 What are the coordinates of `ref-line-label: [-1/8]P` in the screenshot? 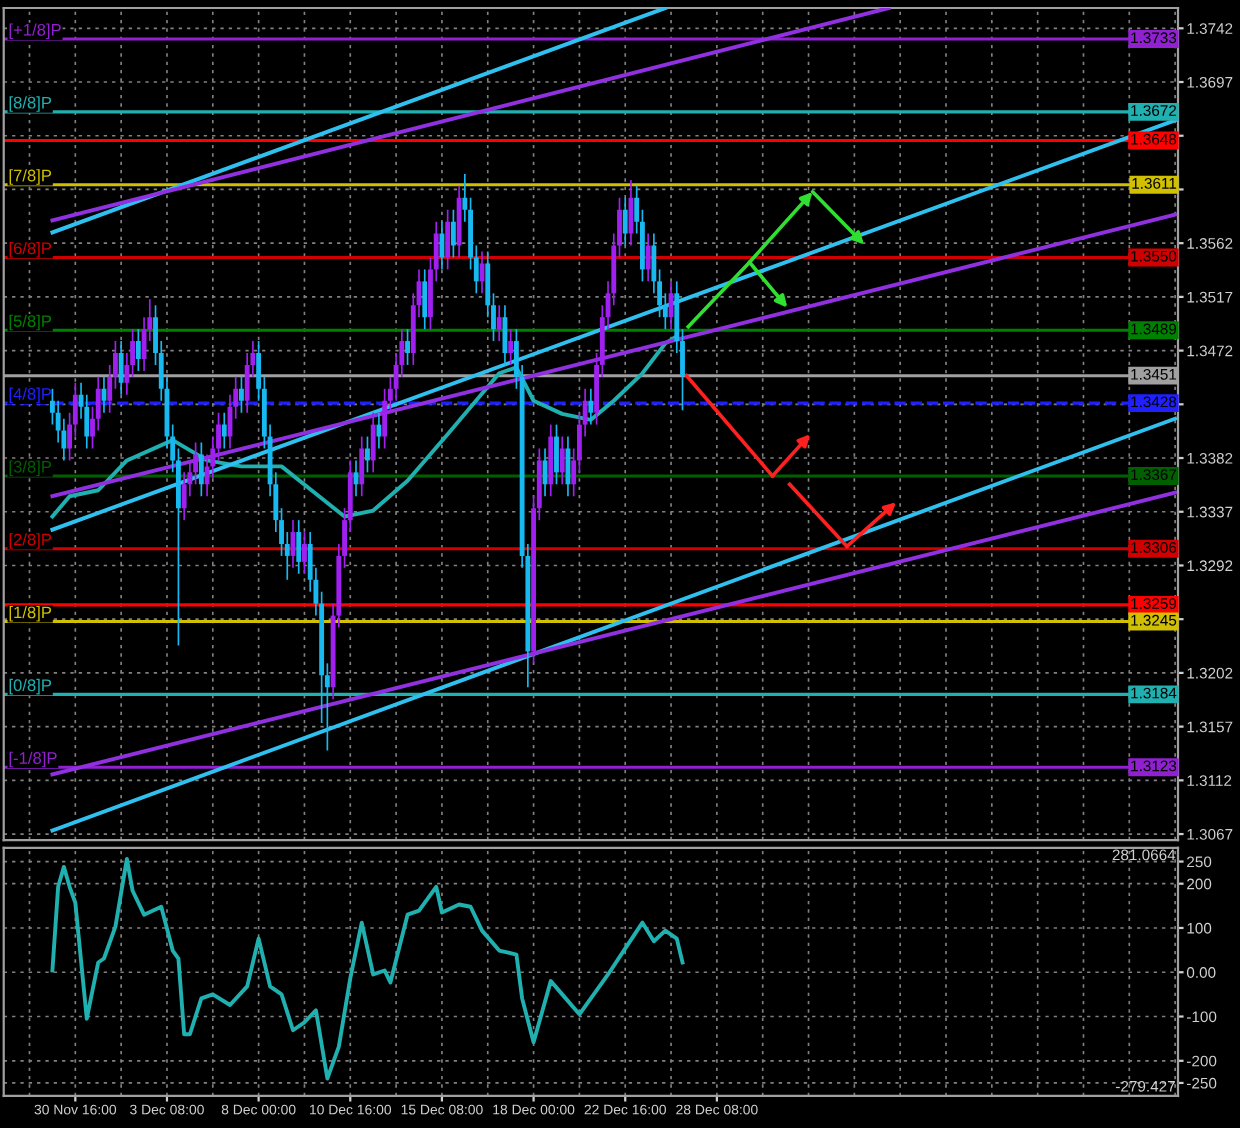 It's located at (33, 759).